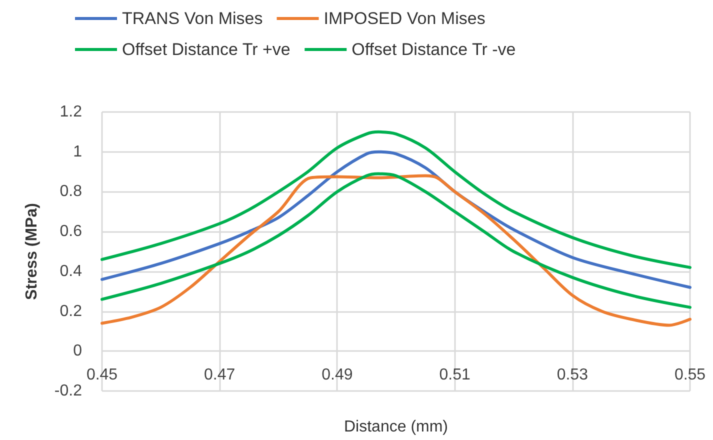 Image resolution: width=713 pixels, height=440 pixels. Describe the element at coordinates (434, 49) in the screenshot. I see `legend-label: Offset Distance Tr -ve` at that location.